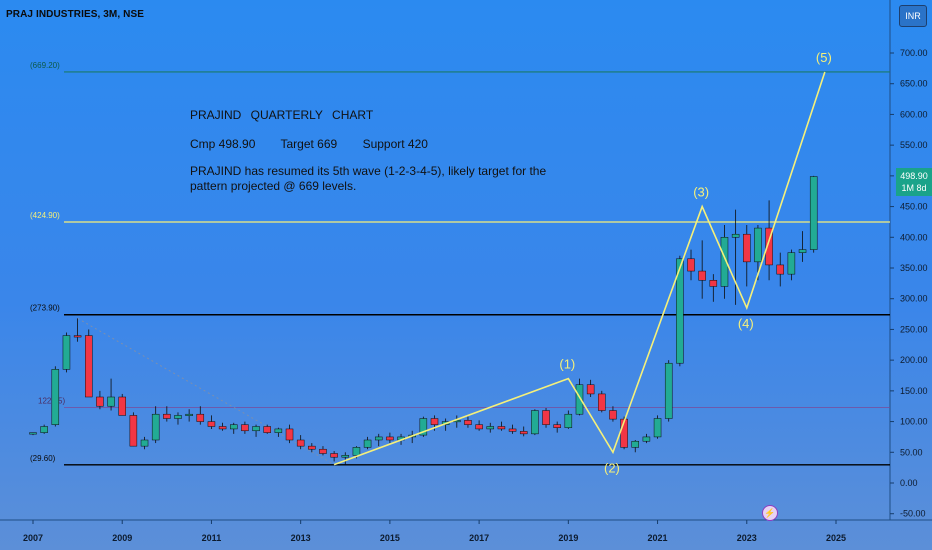  I want to click on x-tick-label: 2009, so click(122, 538).